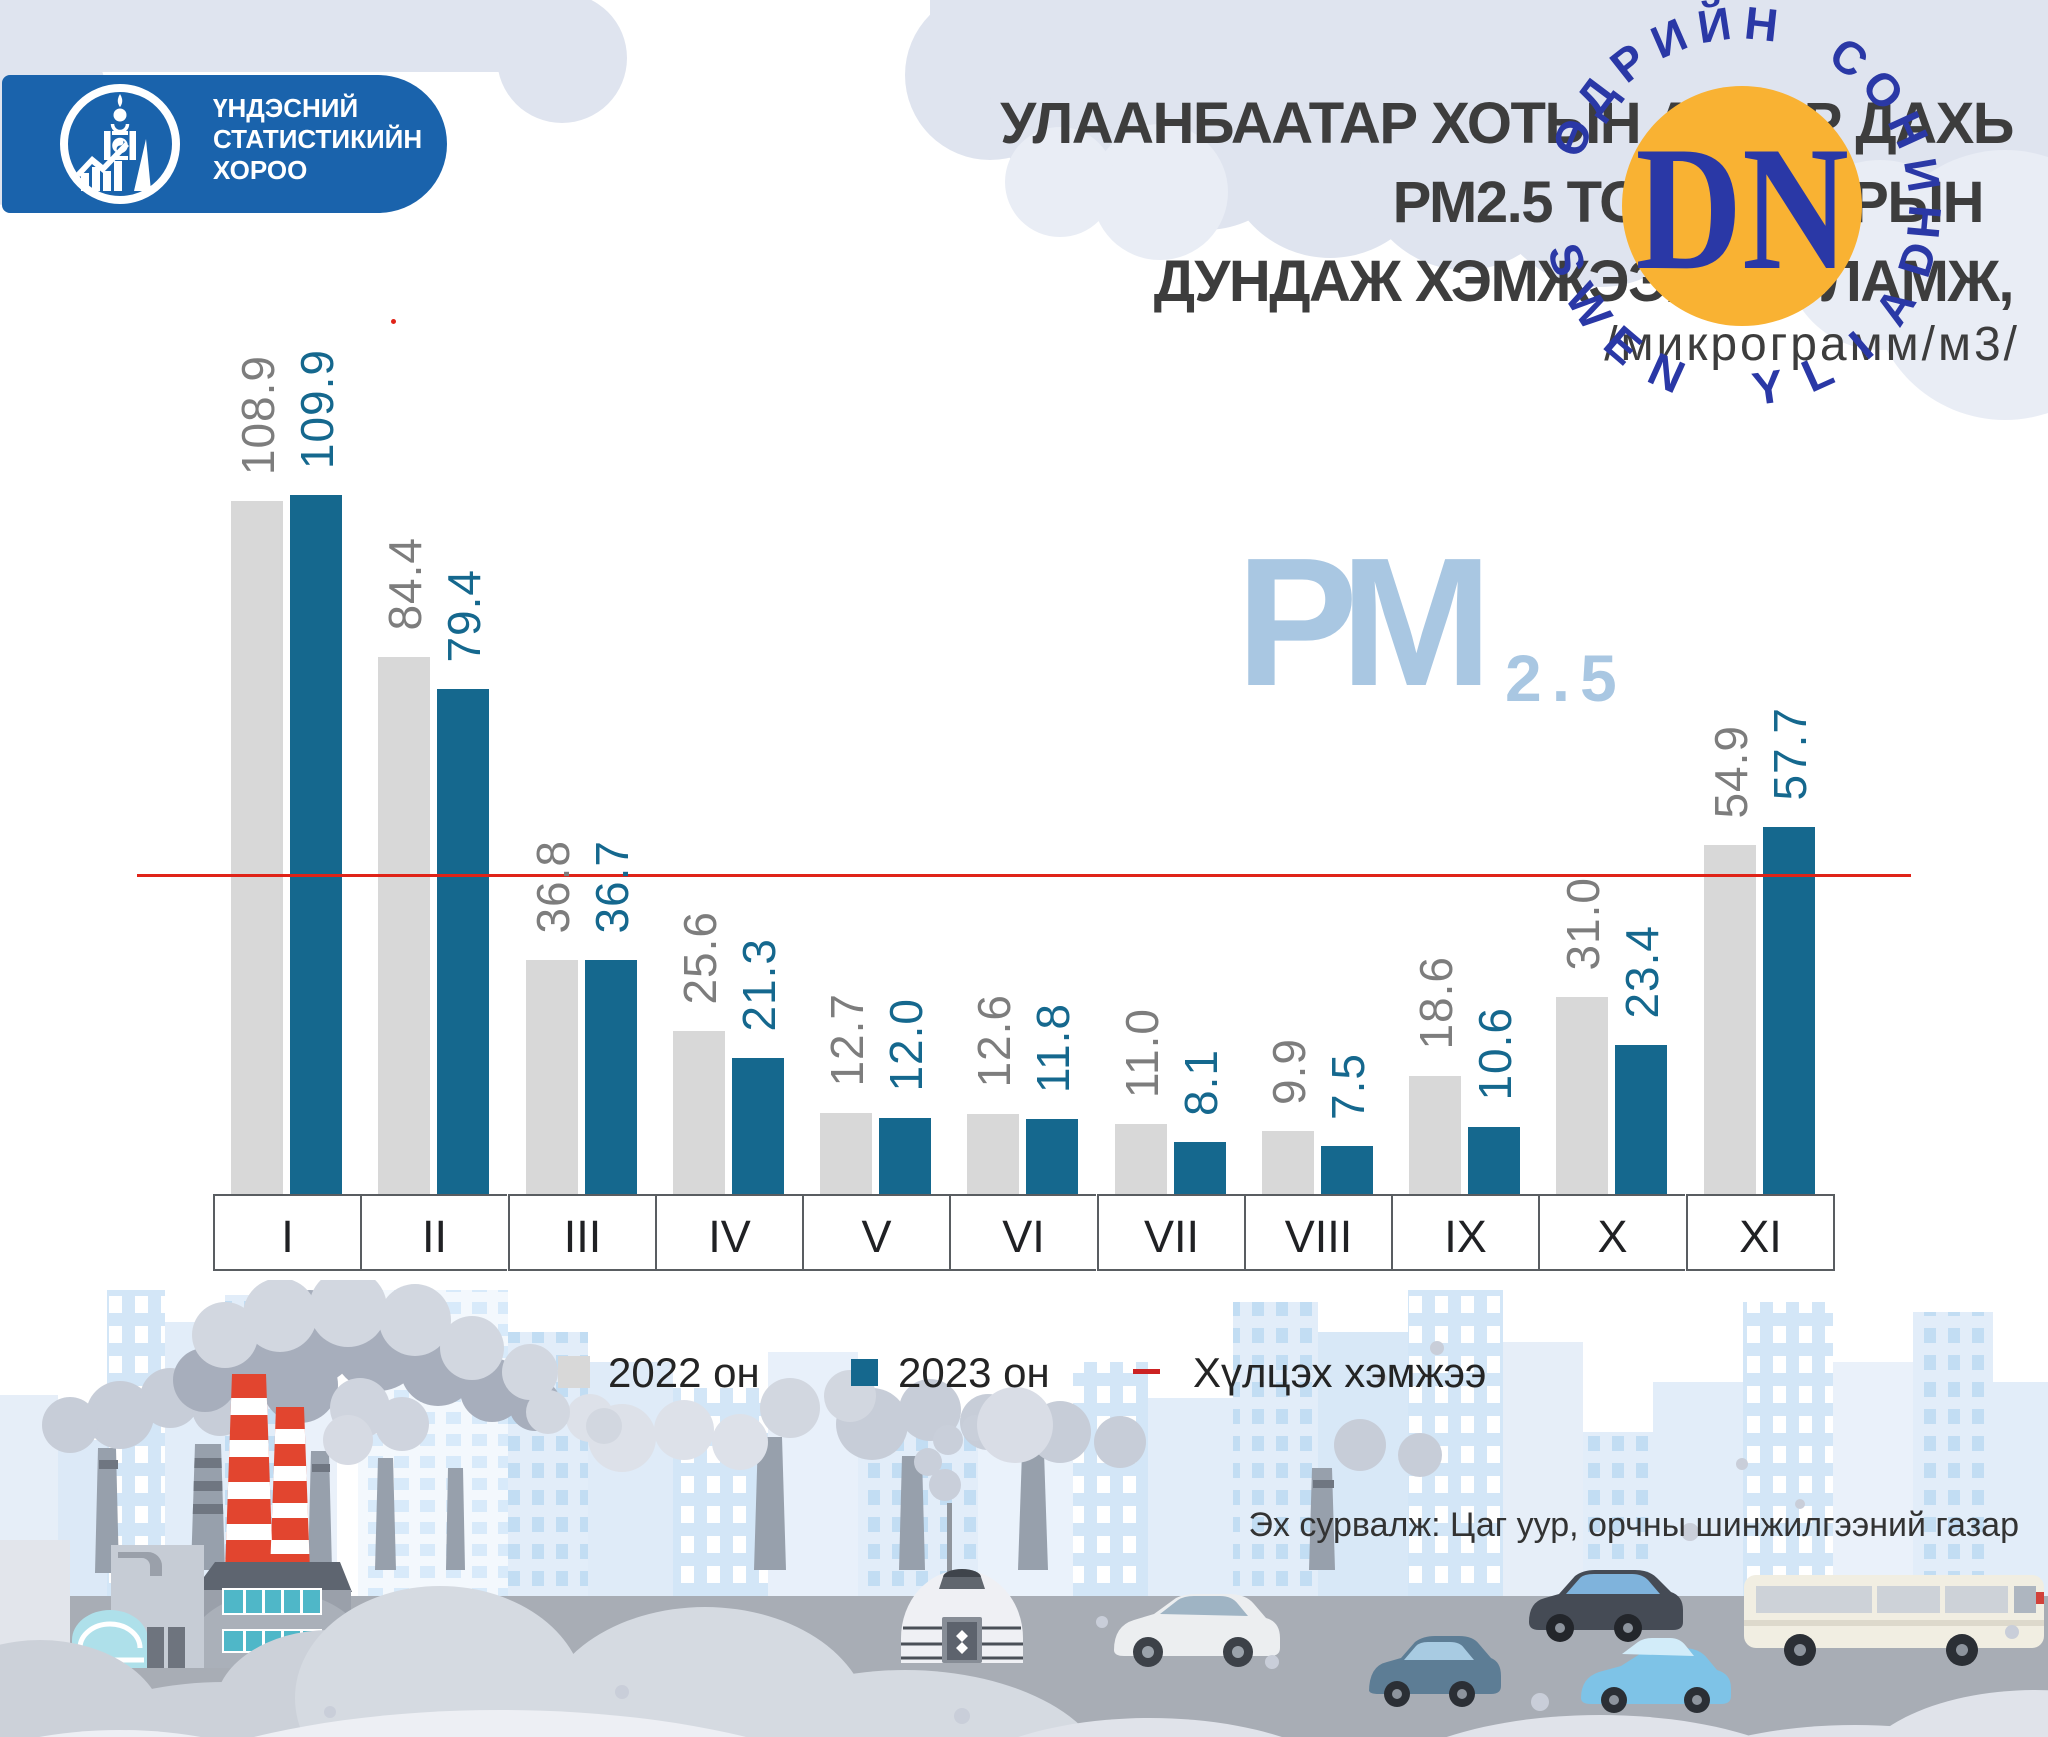 This screenshot has height=1737, width=2048. I want to click on svg-text: A, so click(1895, 306).